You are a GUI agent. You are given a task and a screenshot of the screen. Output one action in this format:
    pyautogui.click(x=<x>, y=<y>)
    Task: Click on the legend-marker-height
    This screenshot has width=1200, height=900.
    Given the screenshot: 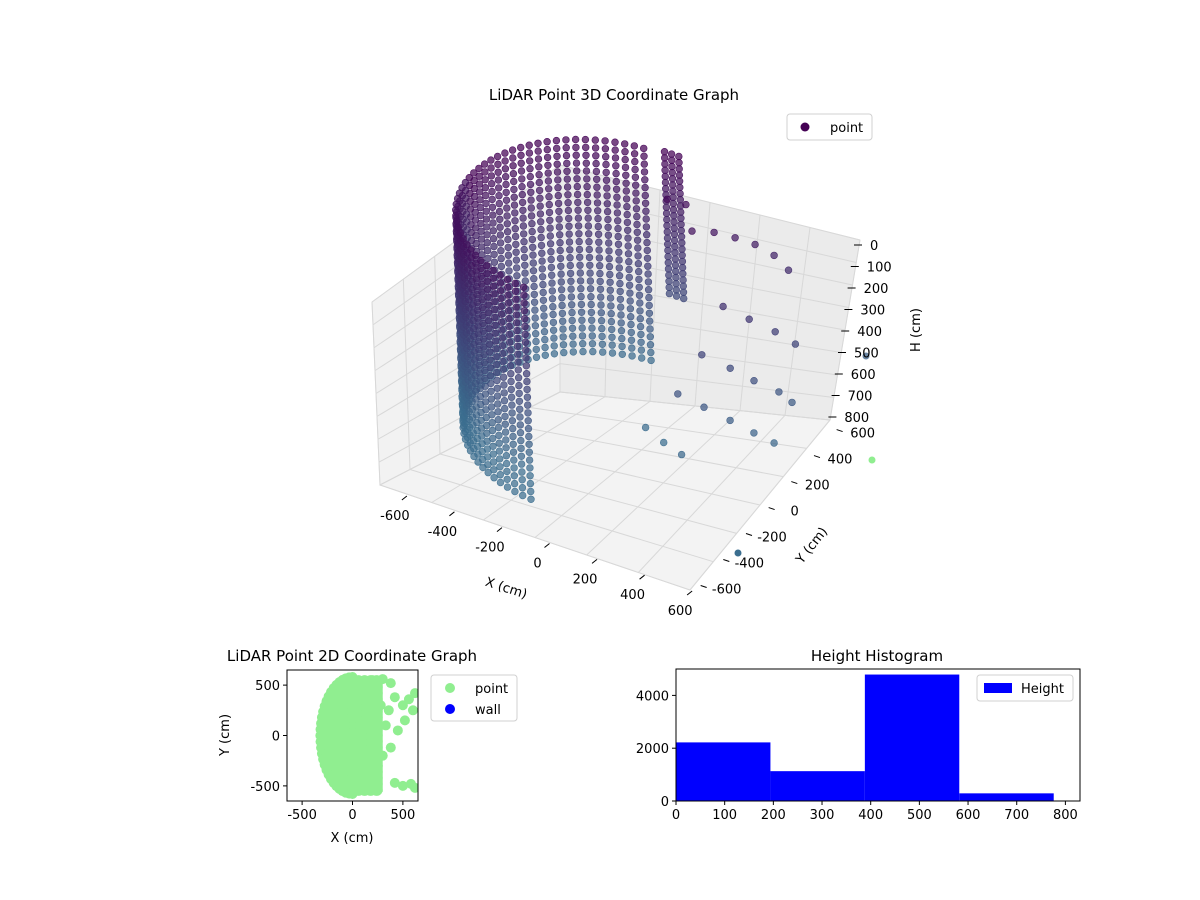 What is the action you would take?
    pyautogui.click(x=998, y=688)
    